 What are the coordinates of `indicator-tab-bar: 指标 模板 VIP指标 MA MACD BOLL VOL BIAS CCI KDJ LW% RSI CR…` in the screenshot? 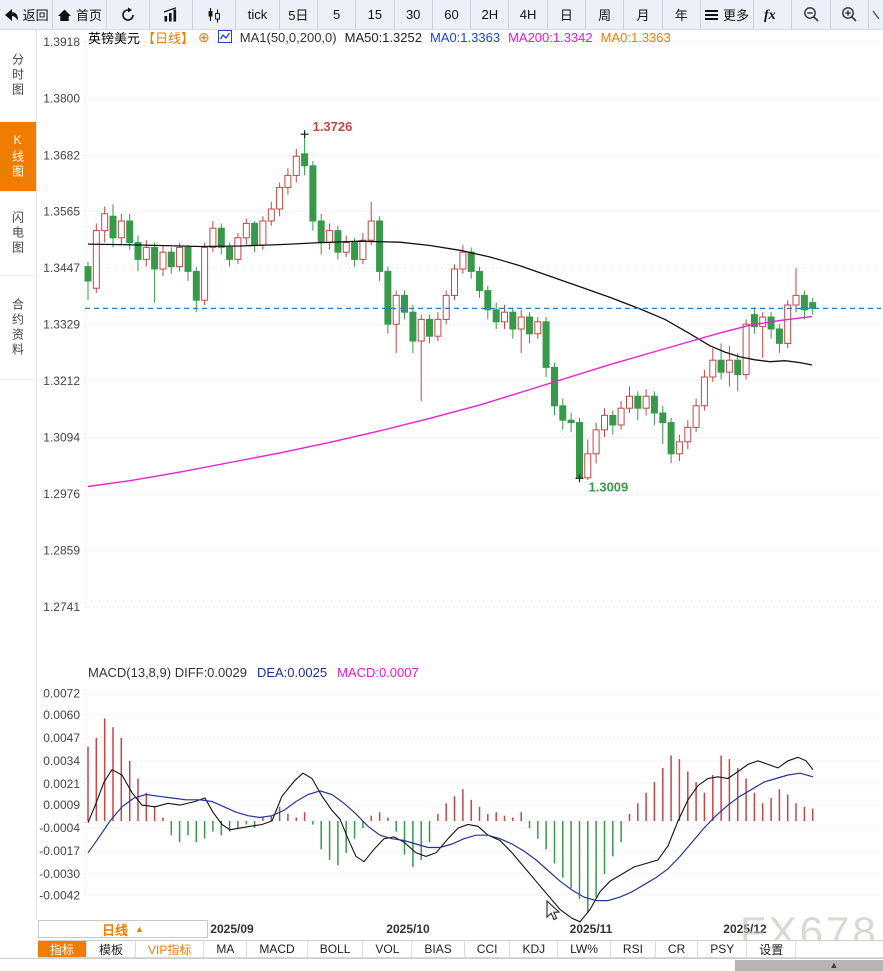 It's located at (460, 949).